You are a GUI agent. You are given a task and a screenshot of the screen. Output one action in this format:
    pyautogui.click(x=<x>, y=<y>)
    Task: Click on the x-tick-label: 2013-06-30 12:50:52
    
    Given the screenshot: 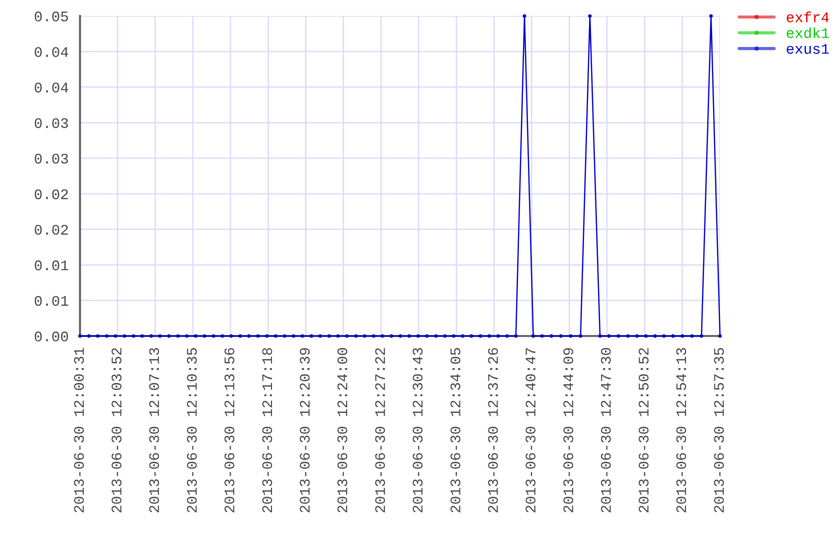 What is the action you would take?
    pyautogui.click(x=643, y=430)
    